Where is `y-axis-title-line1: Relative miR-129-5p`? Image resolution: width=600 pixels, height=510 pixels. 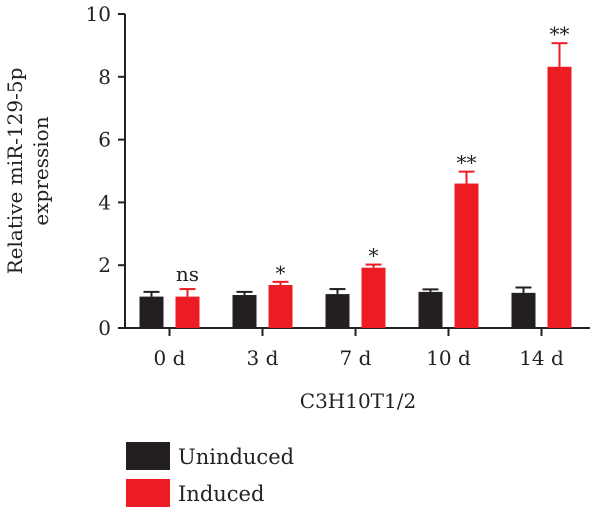
y-axis-title-line1: Relative miR-129-5p is located at coordinates (15, 171).